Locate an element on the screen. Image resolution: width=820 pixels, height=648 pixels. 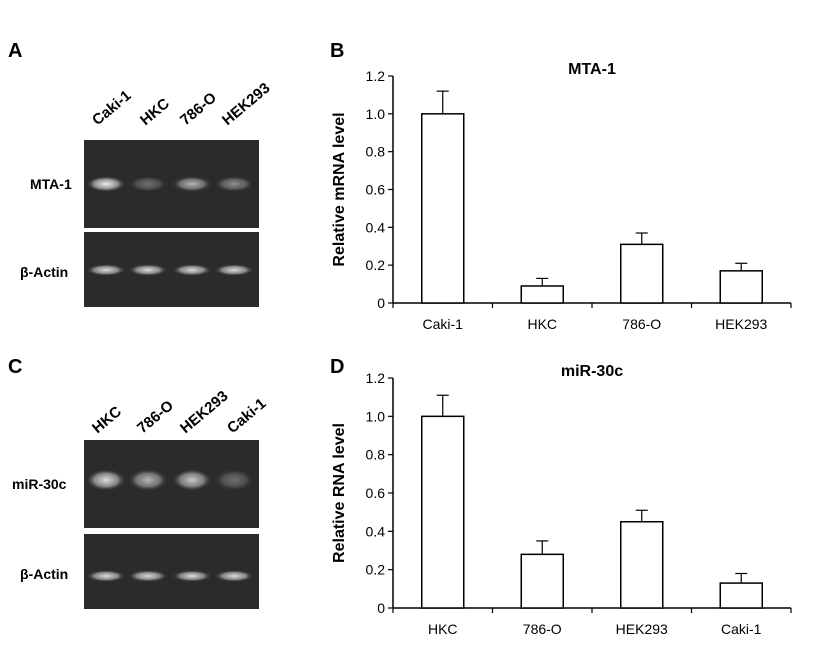
y-axis-label: Relative RNA level is located at coordinates (339, 493).